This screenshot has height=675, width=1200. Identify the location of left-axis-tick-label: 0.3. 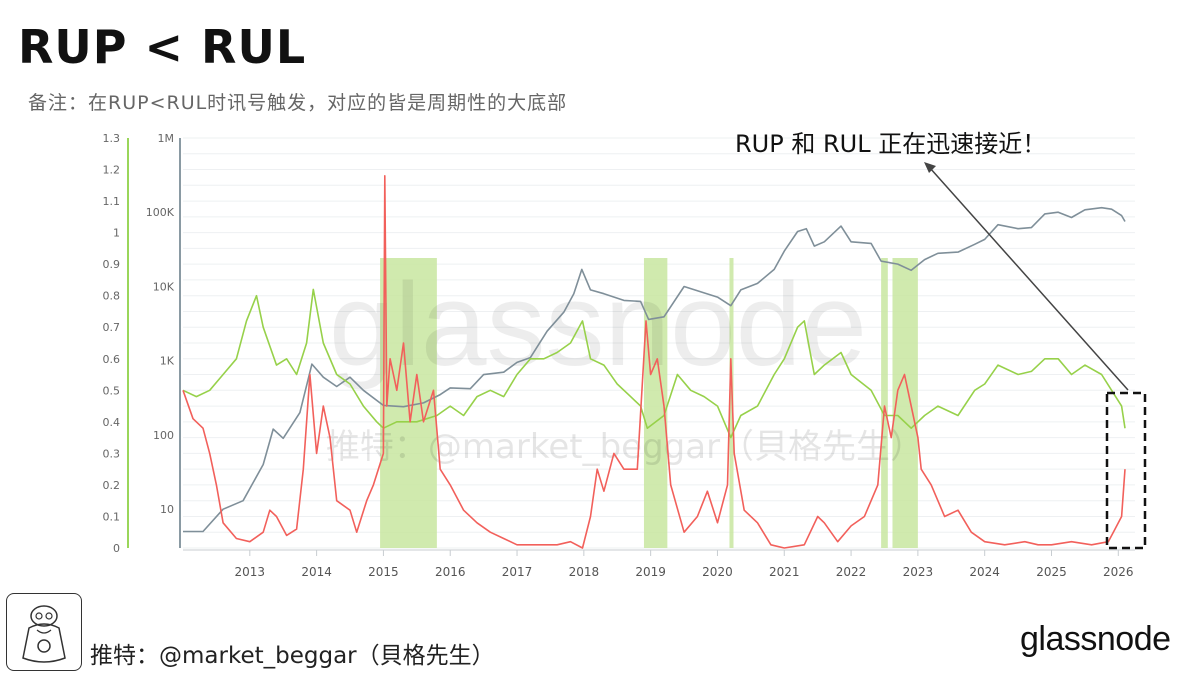
(112, 453).